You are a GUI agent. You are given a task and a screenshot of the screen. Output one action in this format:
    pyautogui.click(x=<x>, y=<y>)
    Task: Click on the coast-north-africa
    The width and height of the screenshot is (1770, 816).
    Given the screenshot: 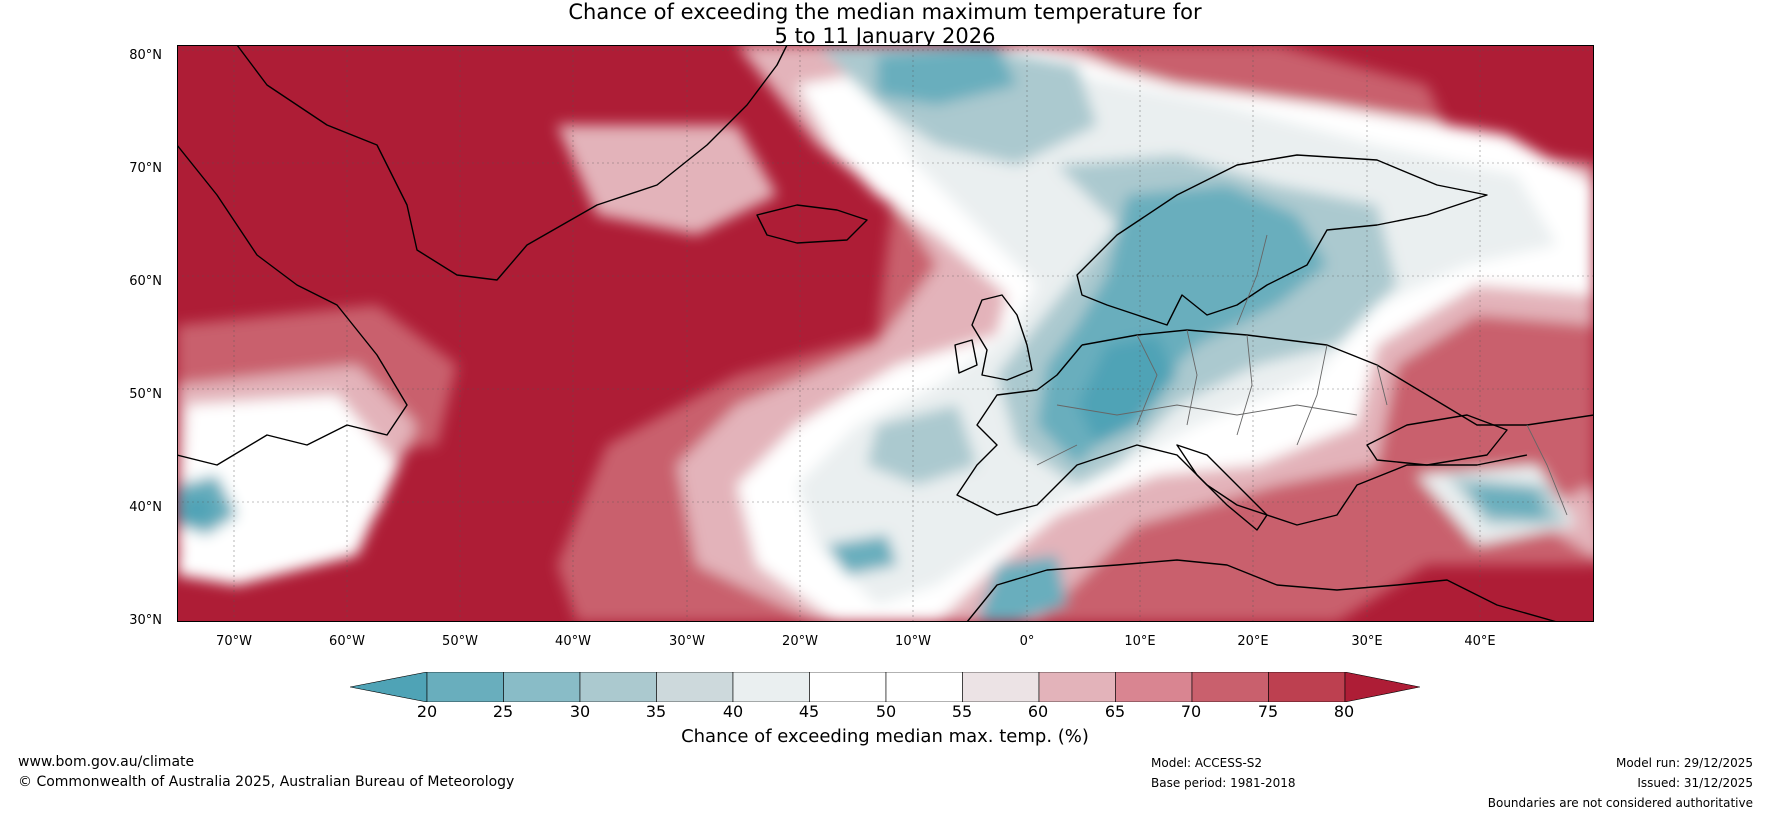 What is the action you would take?
    pyautogui.click(x=1262, y=590)
    